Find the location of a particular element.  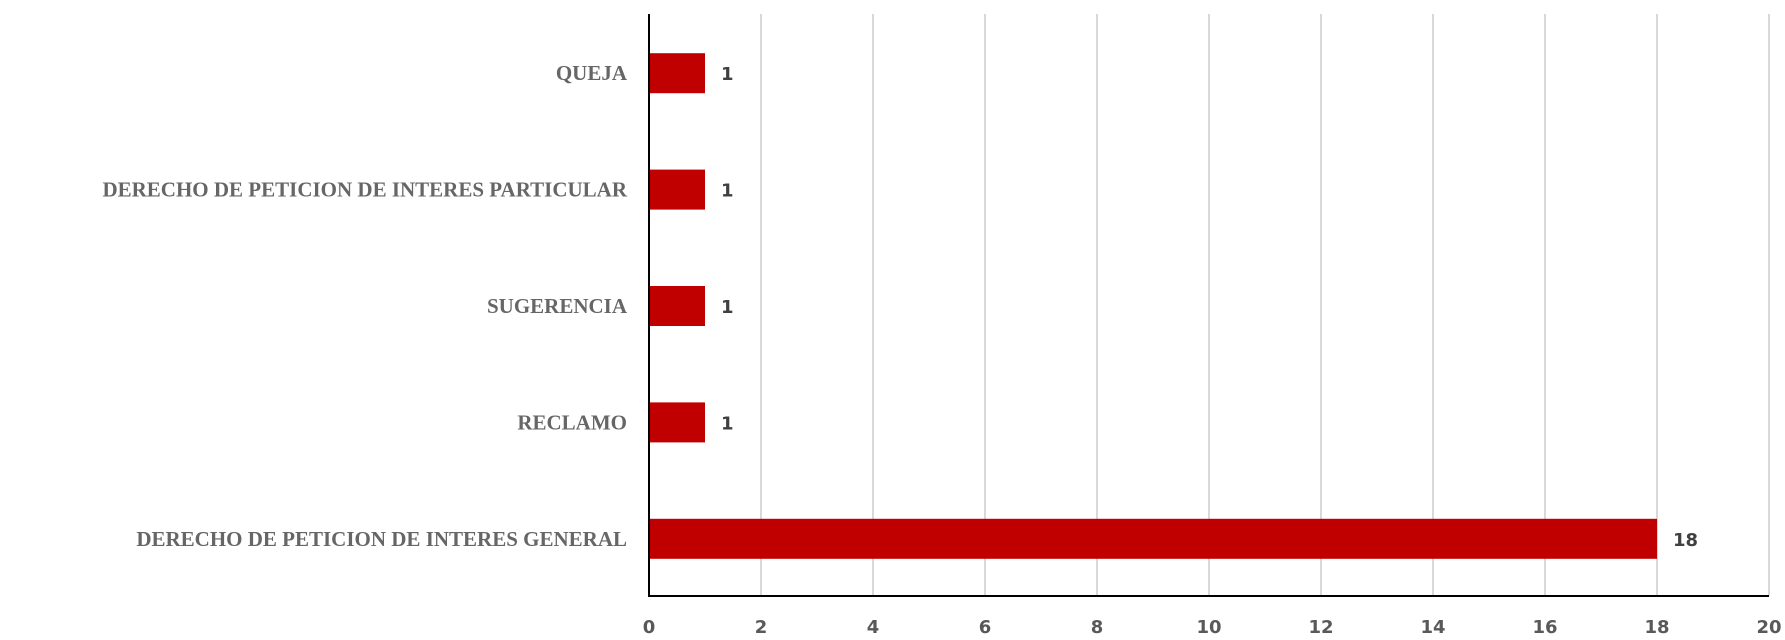

data-label-2: 1 is located at coordinates (727, 307).